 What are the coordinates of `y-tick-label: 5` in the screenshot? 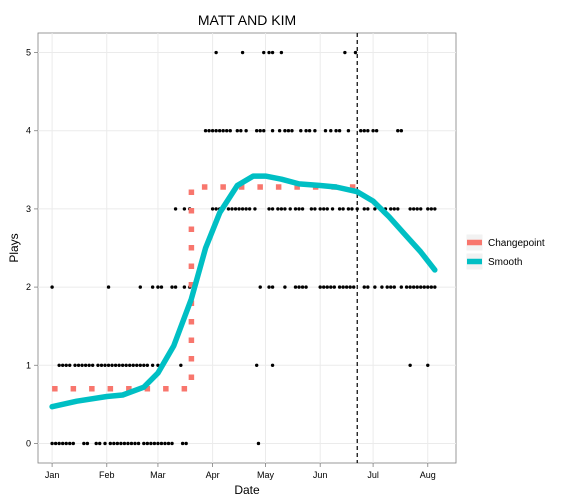 It's located at (28, 53).